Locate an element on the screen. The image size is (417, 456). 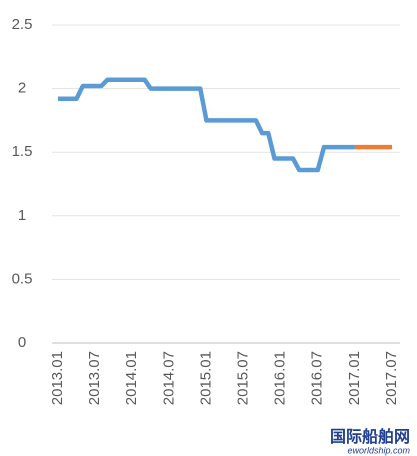
y-tick-label: 2 is located at coordinates (22, 88).